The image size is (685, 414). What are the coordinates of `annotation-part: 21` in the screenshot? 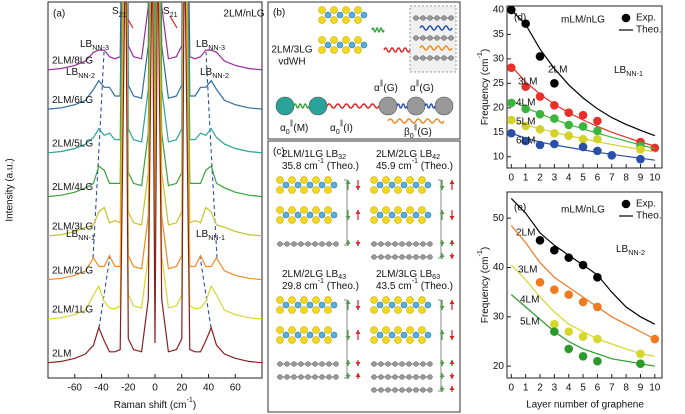 It's located at (123, 14).